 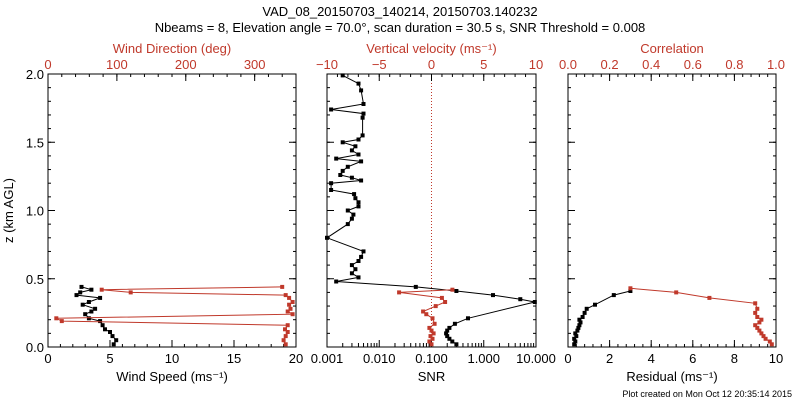 What do you see at coordinates (734, 64) in the screenshot?
I see `top-tick-label: 0.8` at bounding box center [734, 64].